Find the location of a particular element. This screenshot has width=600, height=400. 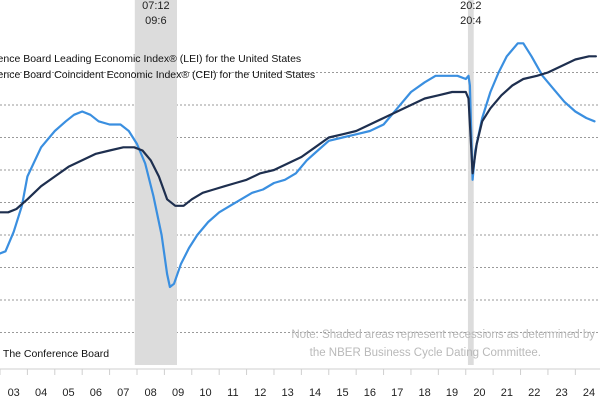

x-tick-label: 05 is located at coordinates (68, 393).